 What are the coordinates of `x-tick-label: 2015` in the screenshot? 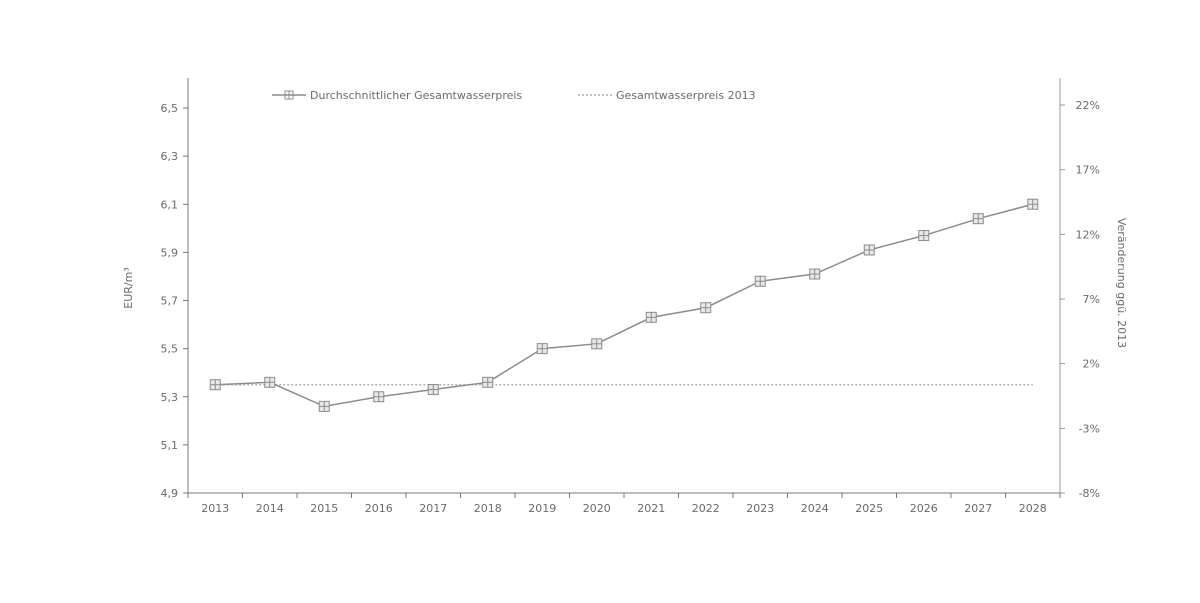 It's located at (324, 508).